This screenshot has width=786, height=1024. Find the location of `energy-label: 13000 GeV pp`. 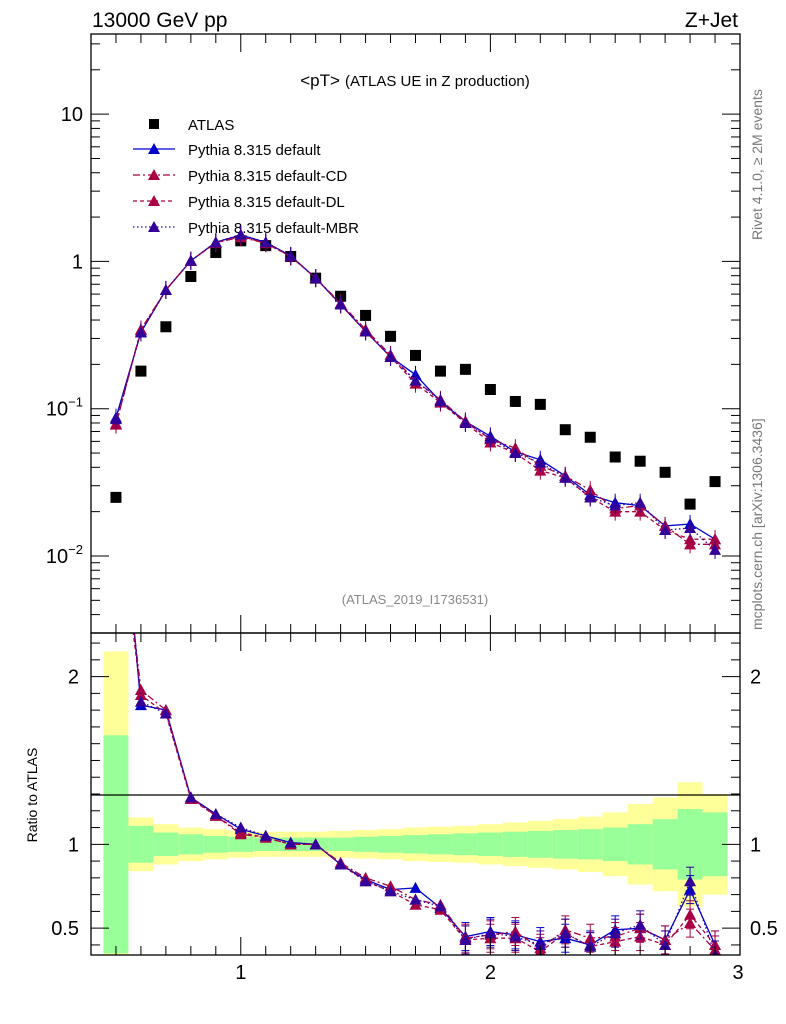

energy-label: 13000 GeV pp is located at coordinates (159, 20).